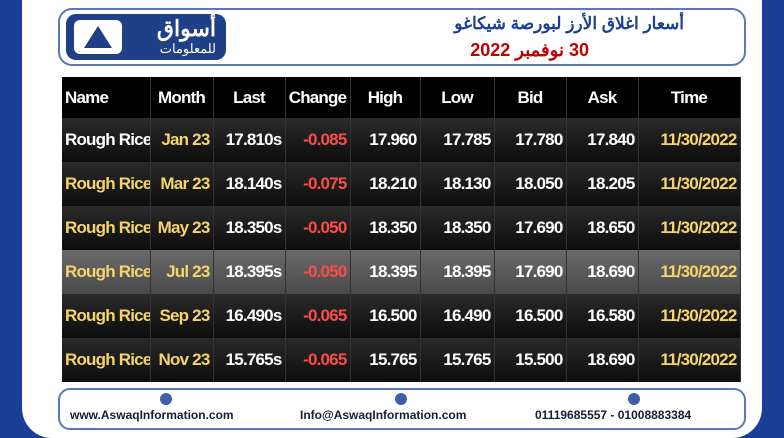 The image size is (784, 438). I want to click on email: Info@AswaqInformation.com, so click(383, 415).